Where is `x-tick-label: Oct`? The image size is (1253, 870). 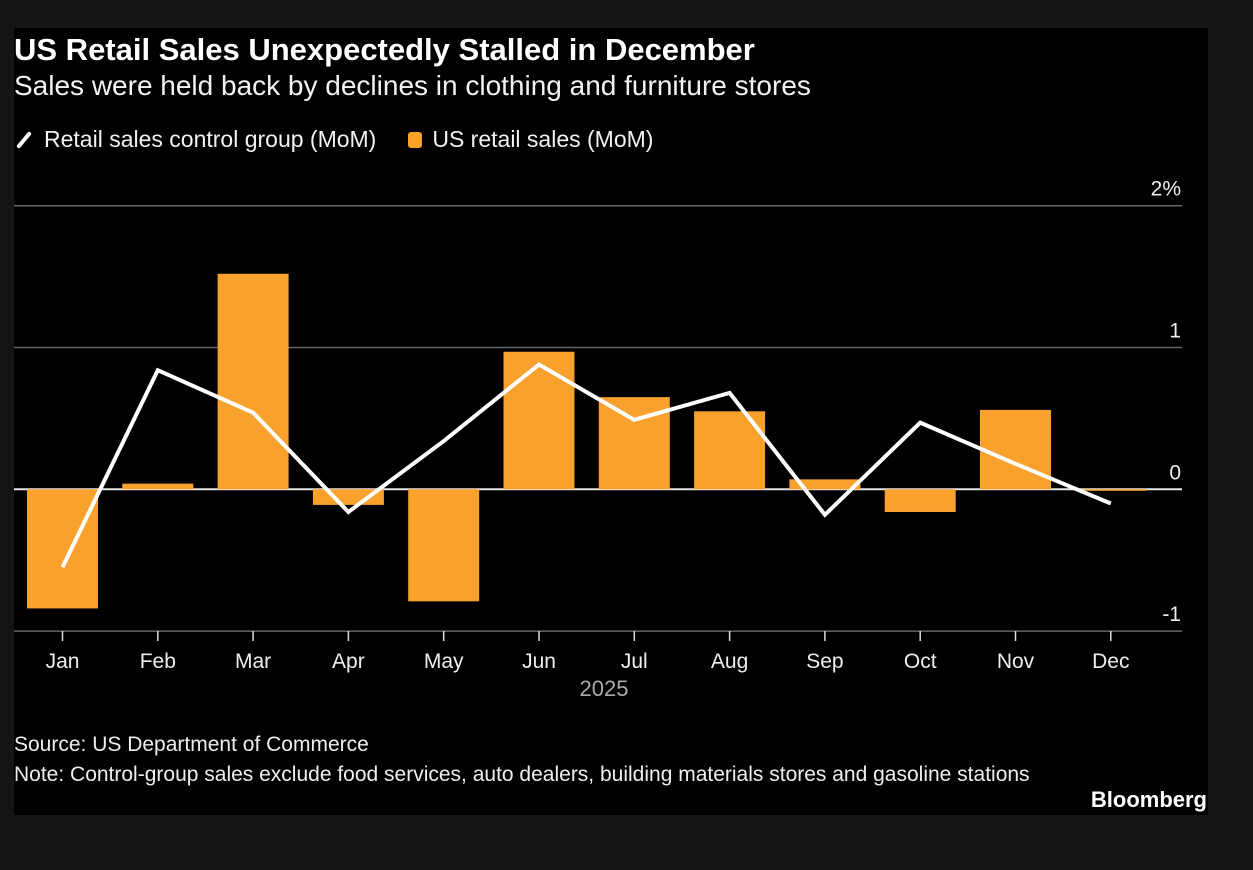 x-tick-label: Oct is located at coordinates (920, 661).